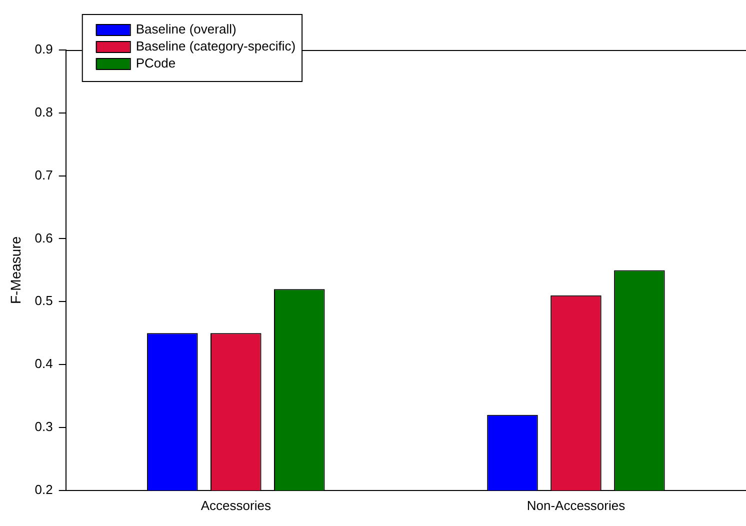 This screenshot has height=526, width=746. I want to click on y-tick-label: 0.6, so click(43, 238).